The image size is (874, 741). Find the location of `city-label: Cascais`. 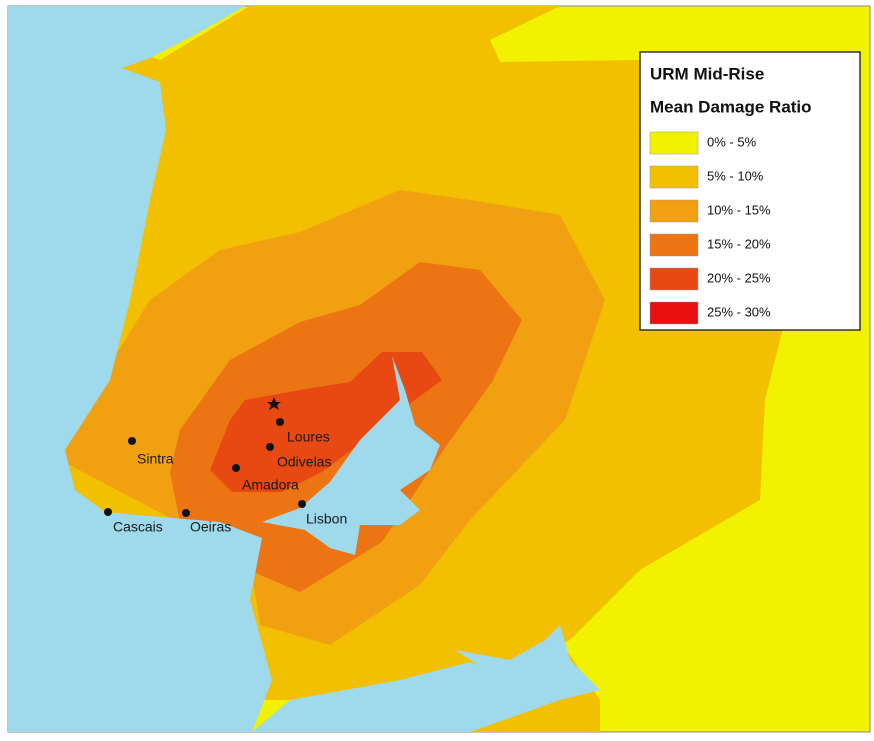

city-label: Cascais is located at coordinates (138, 527).